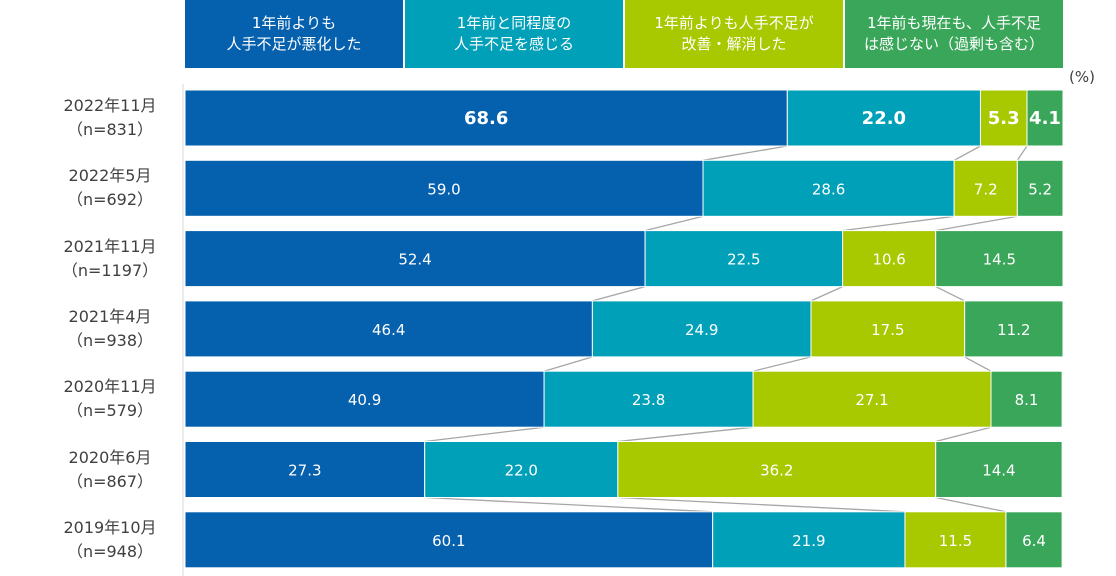  I want to click on data-label: 36.2, so click(776, 471).